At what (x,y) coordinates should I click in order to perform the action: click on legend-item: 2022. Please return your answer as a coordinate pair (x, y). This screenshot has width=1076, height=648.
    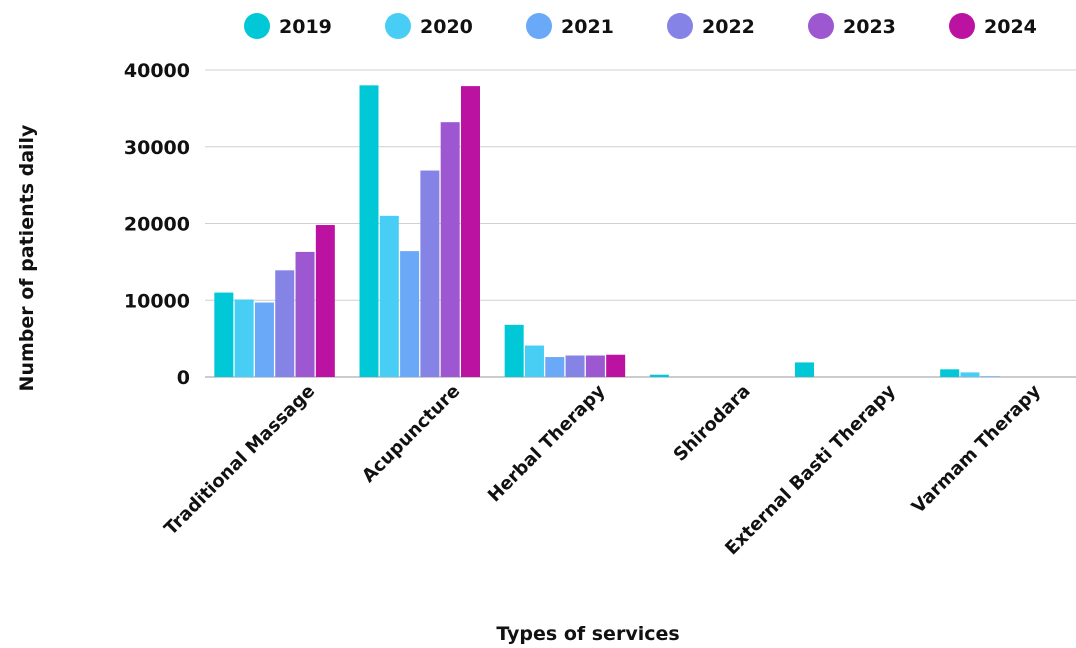
    Looking at the image, I should click on (711, 26).